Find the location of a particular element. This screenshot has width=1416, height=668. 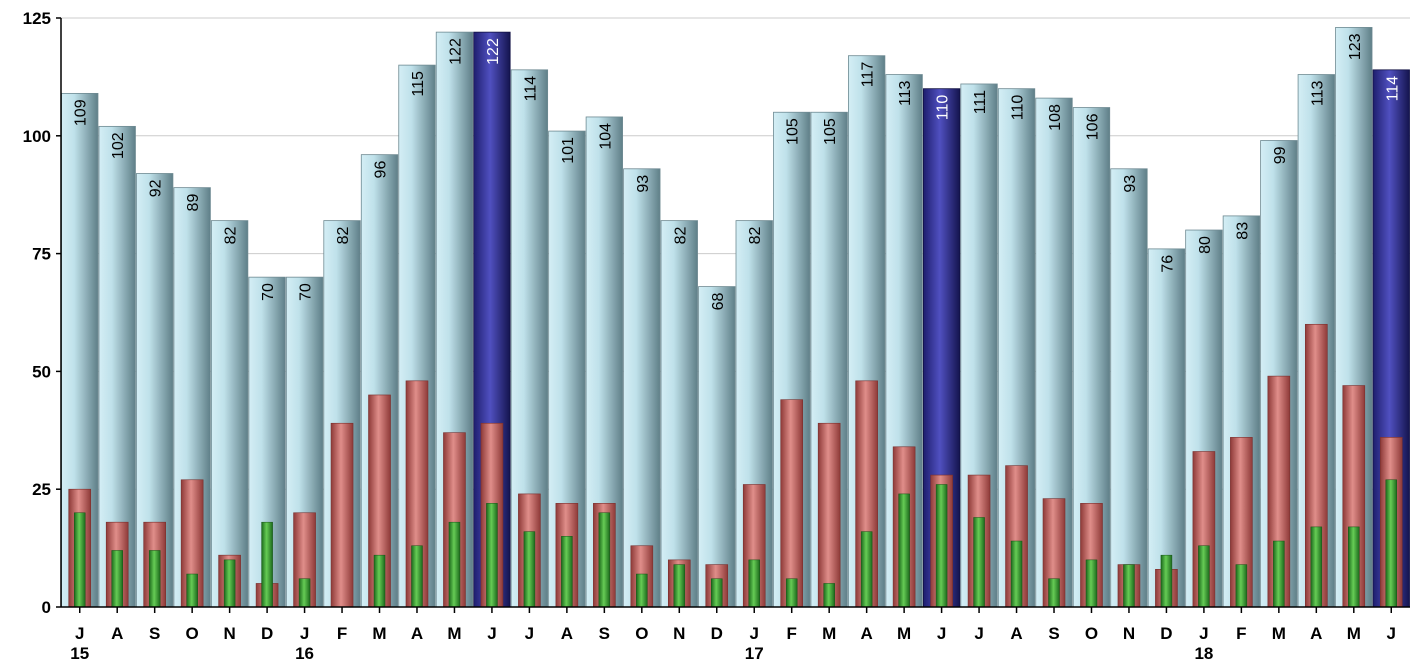

data-label: 80 is located at coordinates (1205, 245).